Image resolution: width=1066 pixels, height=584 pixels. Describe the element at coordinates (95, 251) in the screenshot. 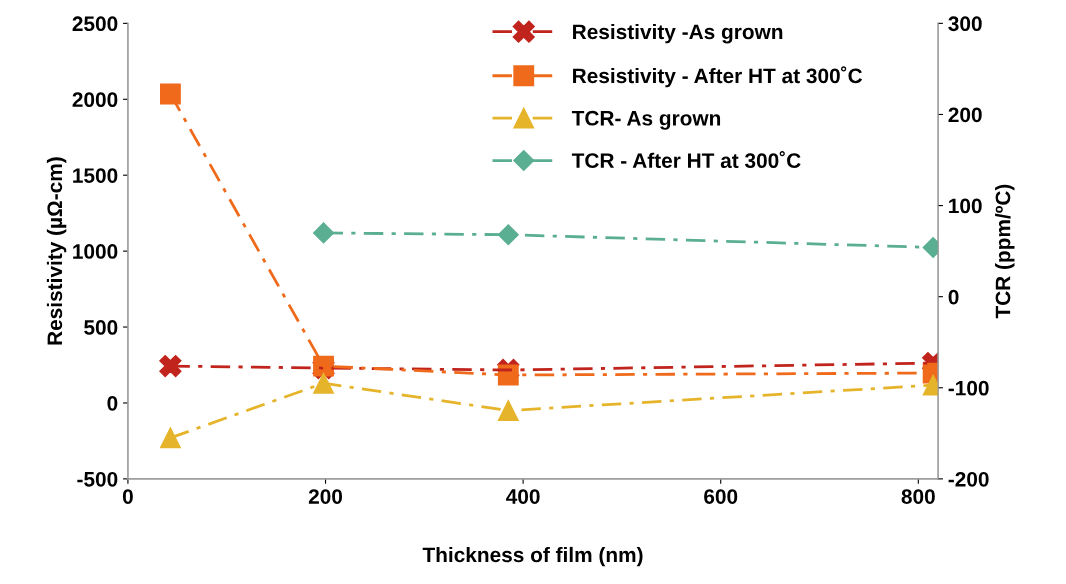

I see `y-tick-label: 1000` at that location.